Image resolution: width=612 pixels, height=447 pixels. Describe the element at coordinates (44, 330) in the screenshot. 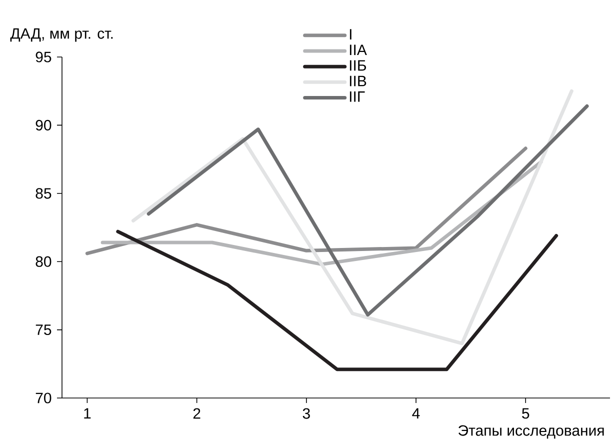

I see `y-tick-label: 75` at that location.